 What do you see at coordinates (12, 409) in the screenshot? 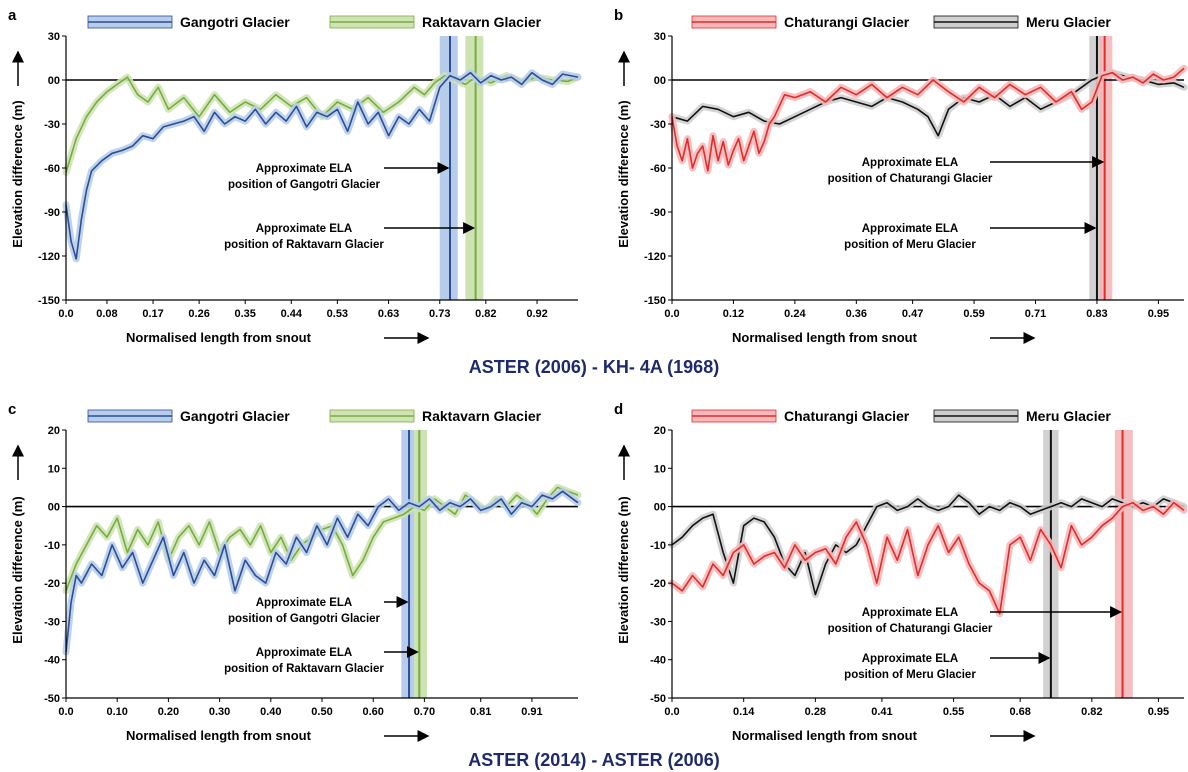
I see `panel-letter: c` at bounding box center [12, 409].